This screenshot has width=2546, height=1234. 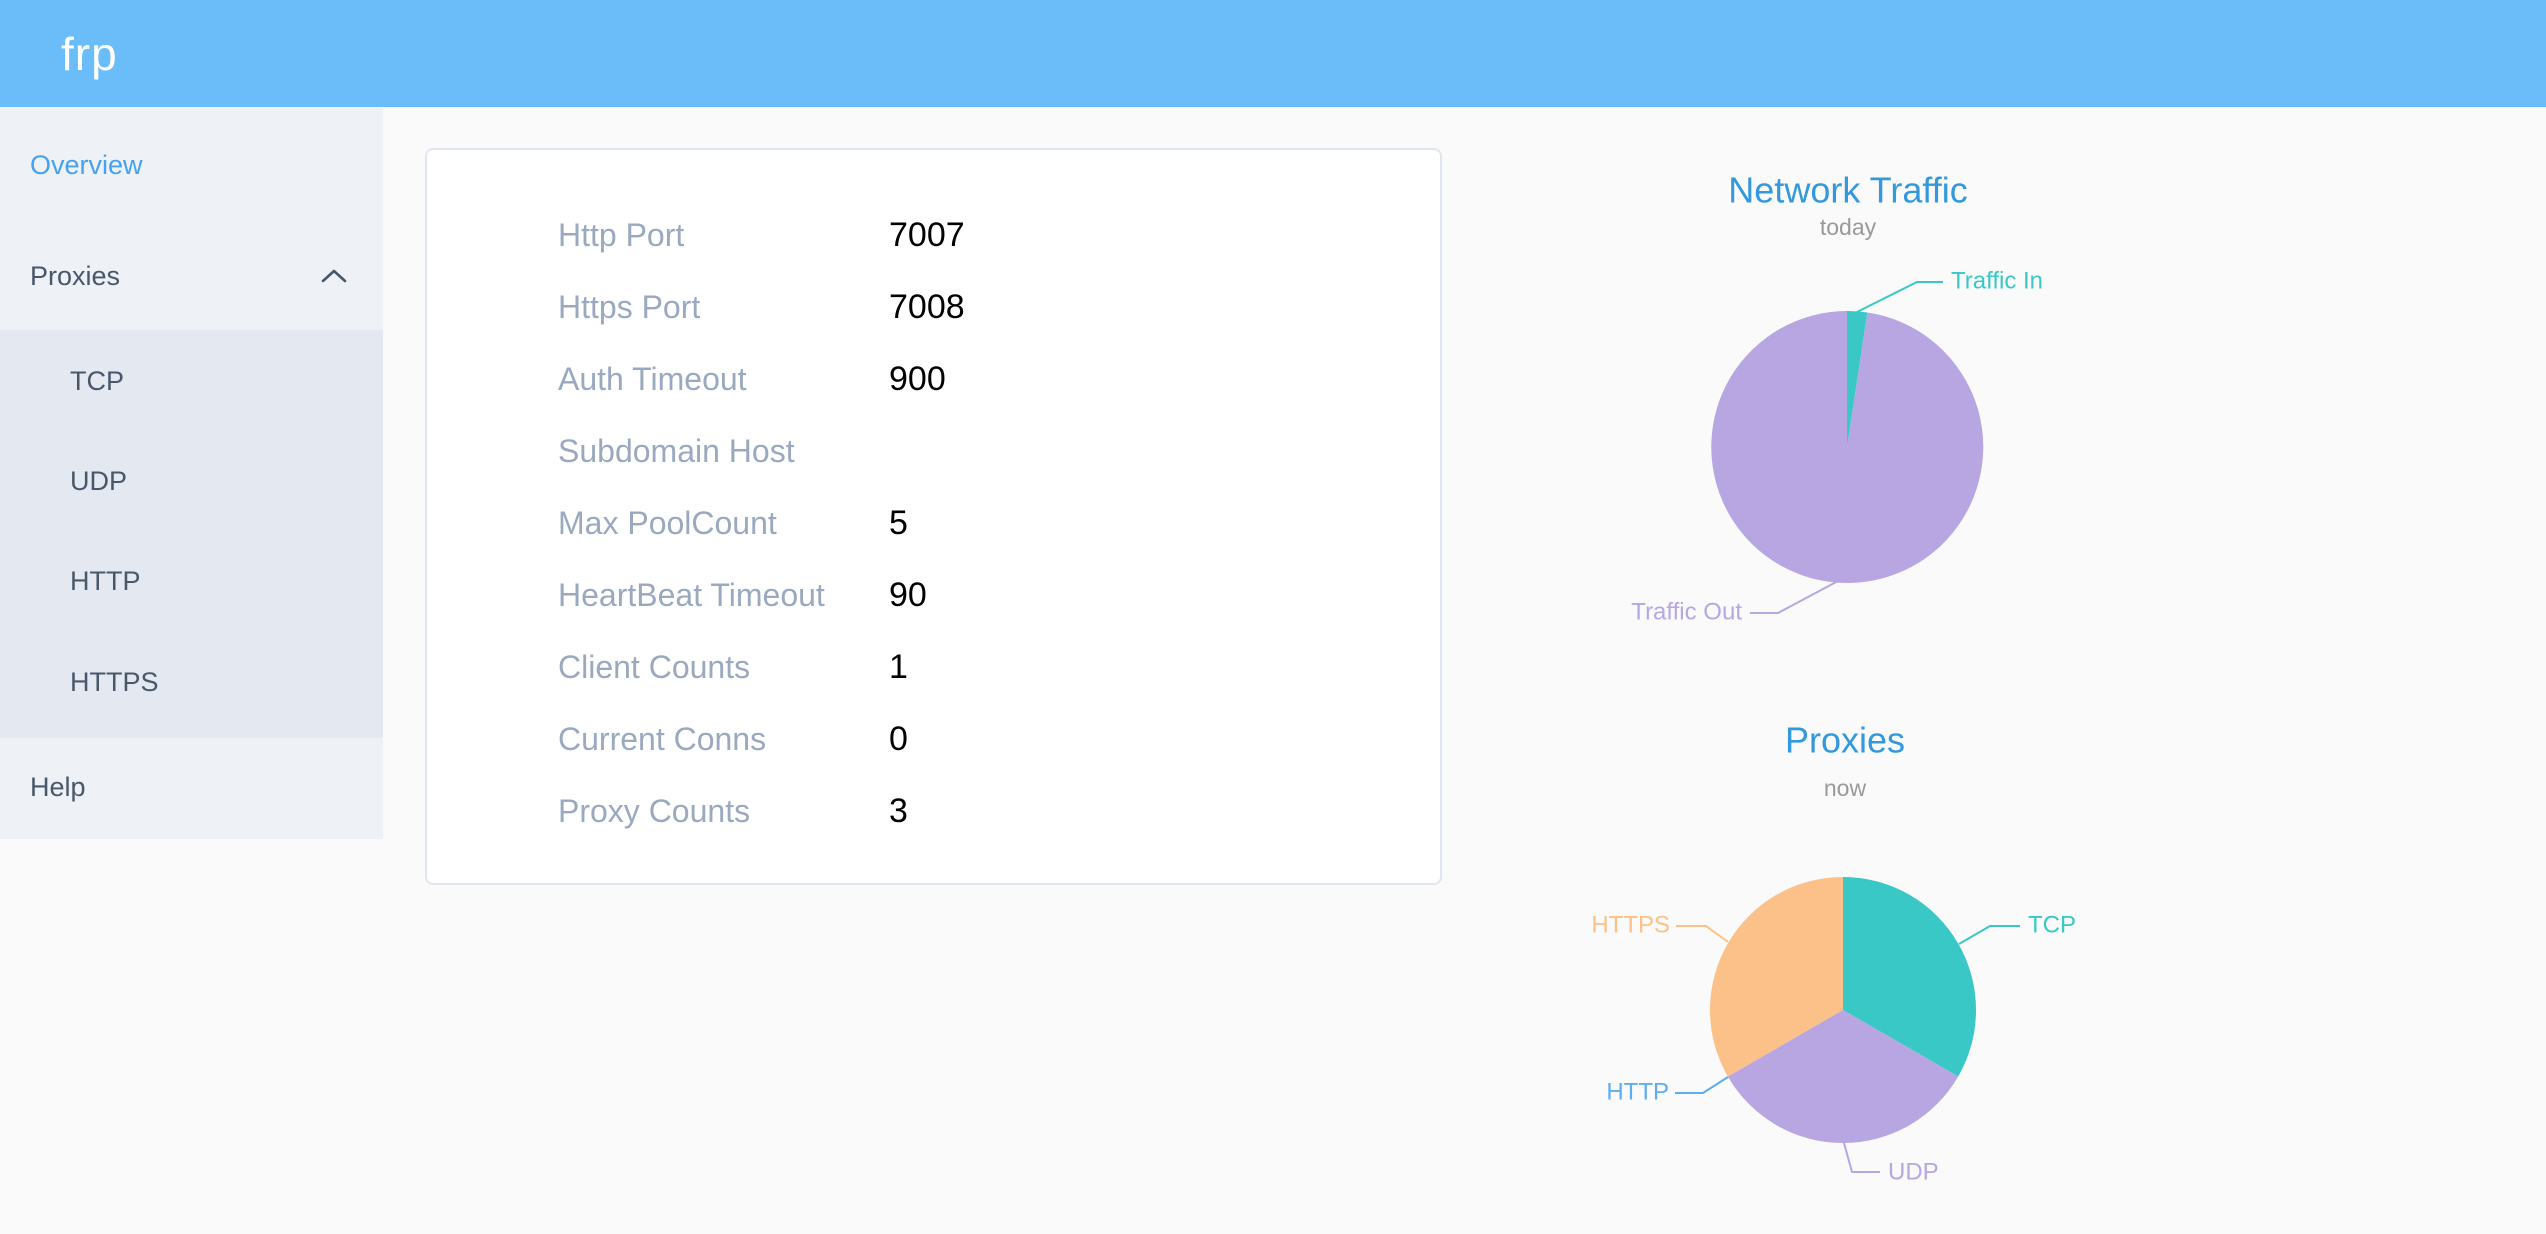 I want to click on chart-subtitle: today, so click(x=1848, y=227).